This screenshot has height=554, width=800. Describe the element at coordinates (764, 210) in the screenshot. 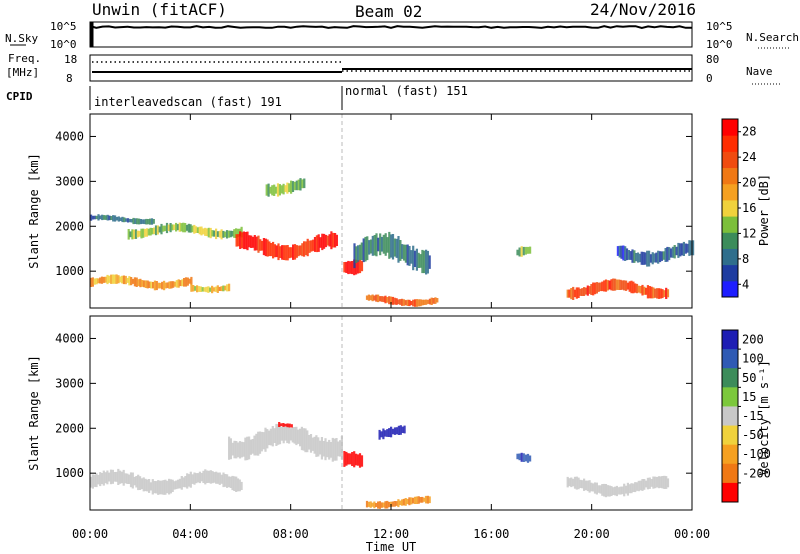

I see `power-colorbar-label: Power [dB]` at that location.